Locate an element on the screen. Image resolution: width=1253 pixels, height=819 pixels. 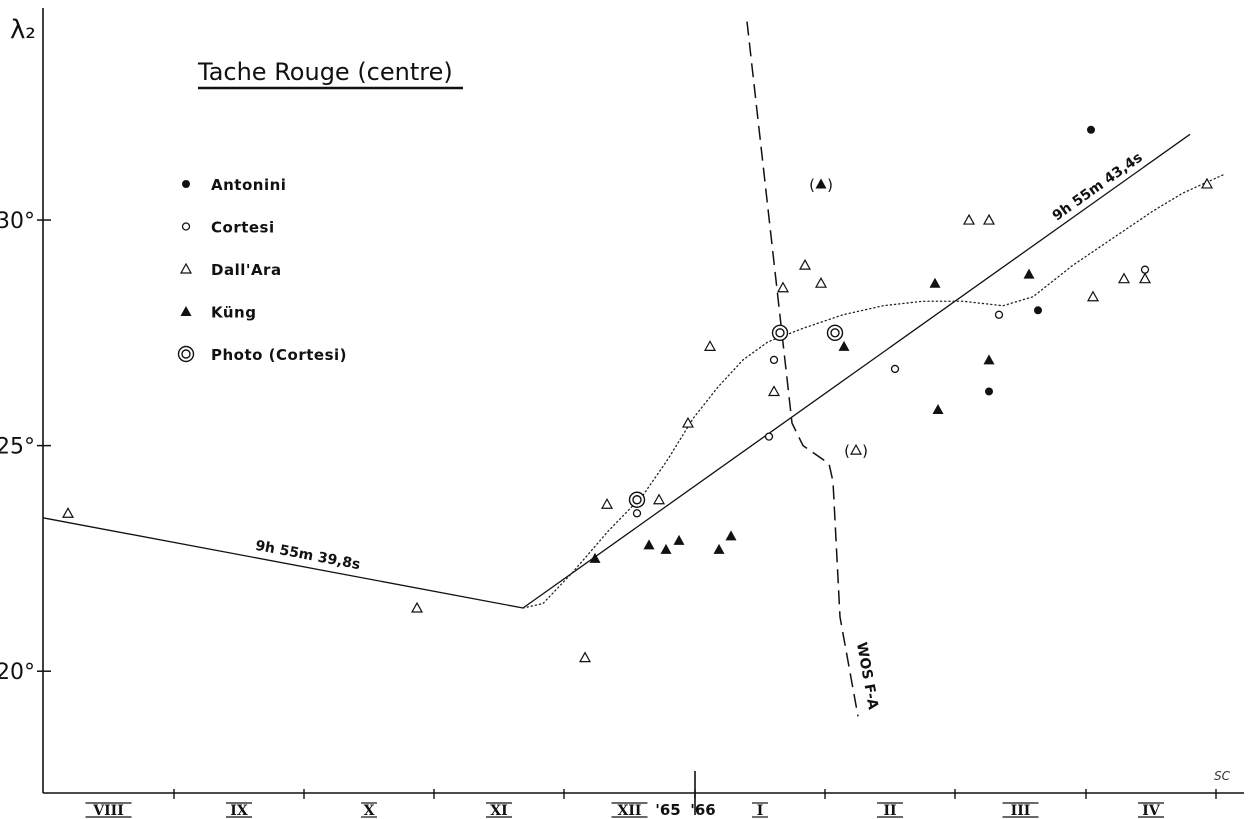
y-tick-label: 30° is located at coordinates (17, 221).